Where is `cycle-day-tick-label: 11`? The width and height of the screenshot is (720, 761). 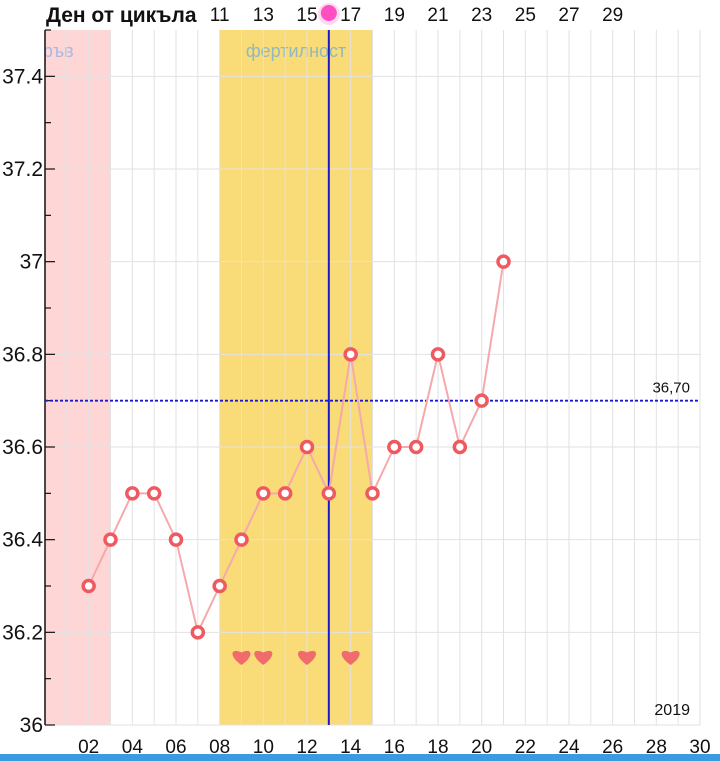
cycle-day-tick-label: 11 is located at coordinates (220, 15).